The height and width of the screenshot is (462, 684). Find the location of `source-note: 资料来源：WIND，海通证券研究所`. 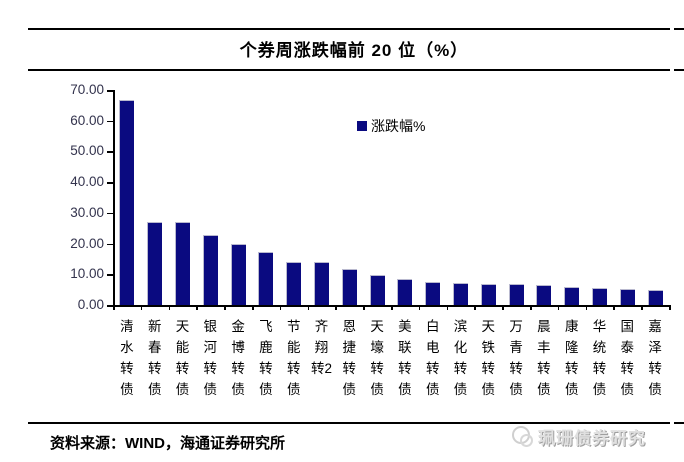

source-note: 资料来源：WIND，海通证券研究所 is located at coordinates (167, 443).